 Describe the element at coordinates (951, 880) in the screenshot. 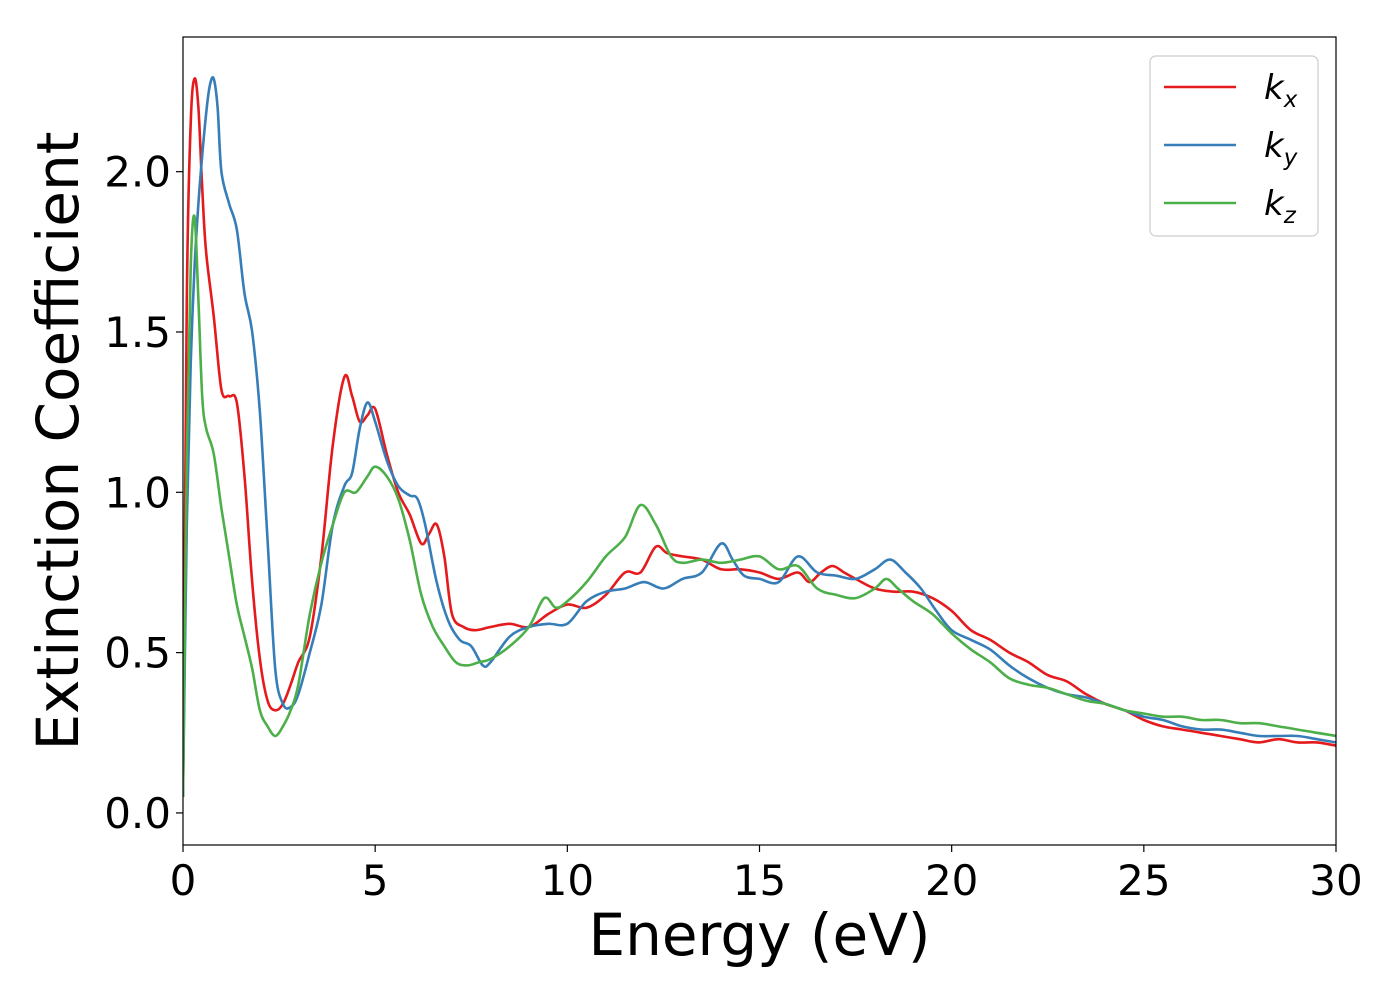

I see `x-tick-label: 20` at that location.